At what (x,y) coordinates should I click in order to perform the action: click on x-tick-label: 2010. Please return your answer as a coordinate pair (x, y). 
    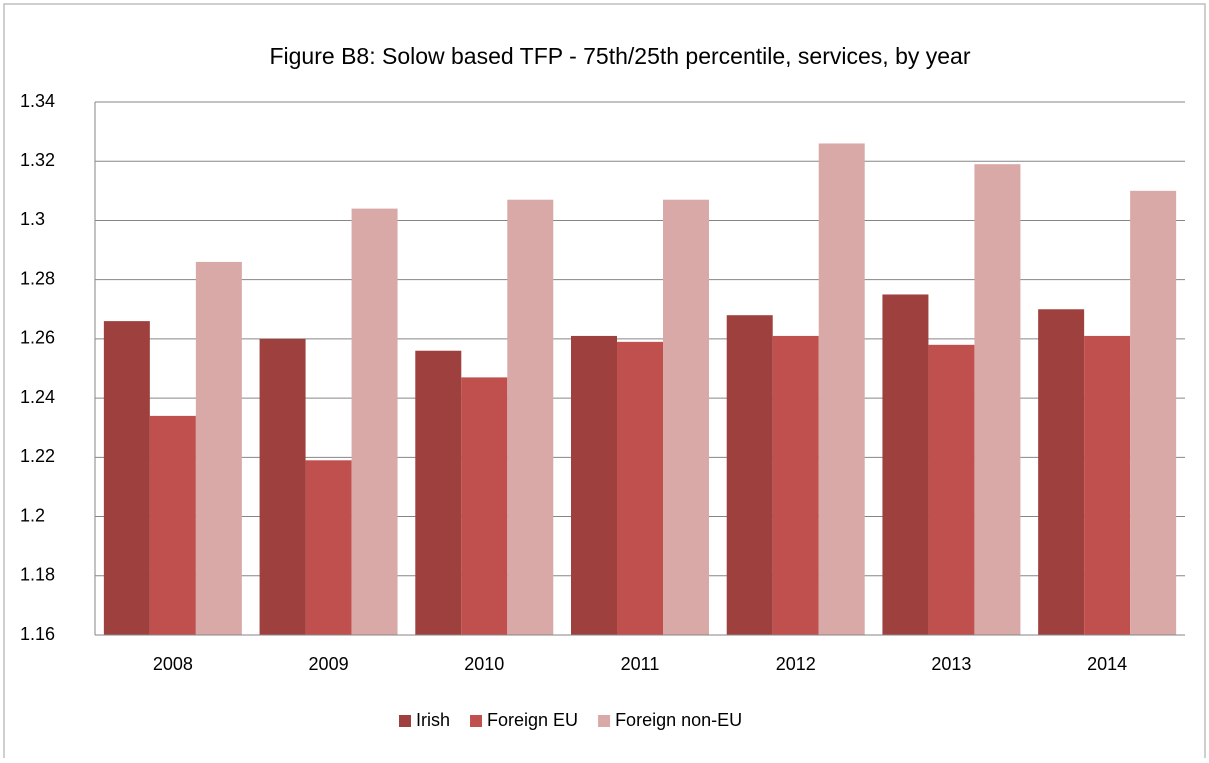
    Looking at the image, I should click on (484, 664).